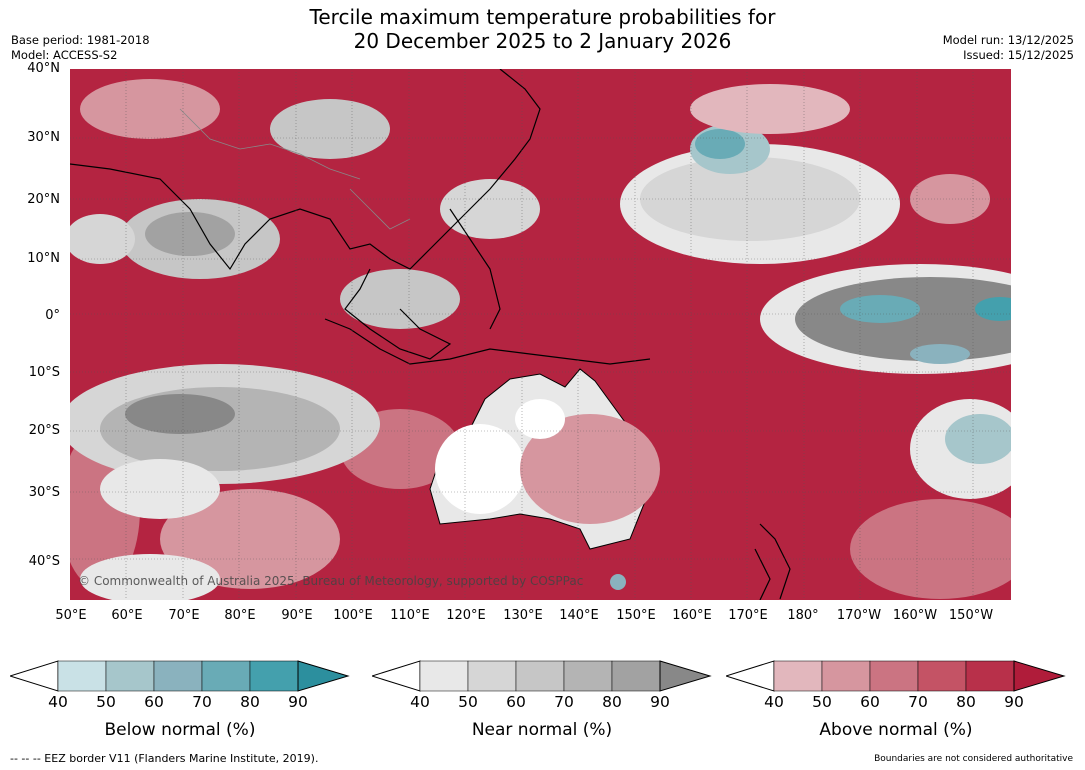 This screenshot has width=1085, height=770. Describe the element at coordinates (748, 615) in the screenshot. I see `lon-label: 170°E` at that location.